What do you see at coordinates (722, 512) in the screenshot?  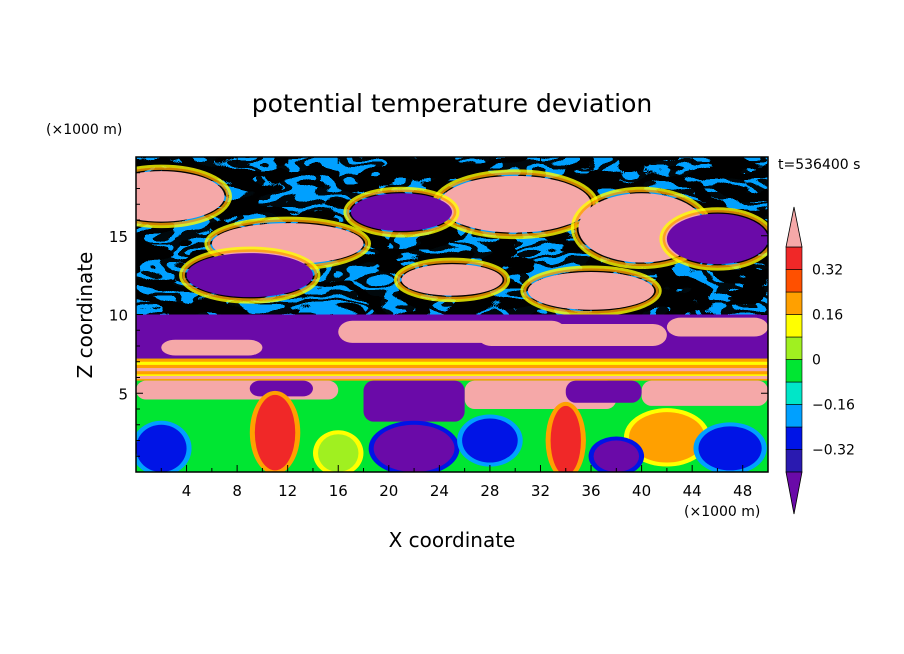 I see `x-unit-label: (×1000 m)` at bounding box center [722, 512].